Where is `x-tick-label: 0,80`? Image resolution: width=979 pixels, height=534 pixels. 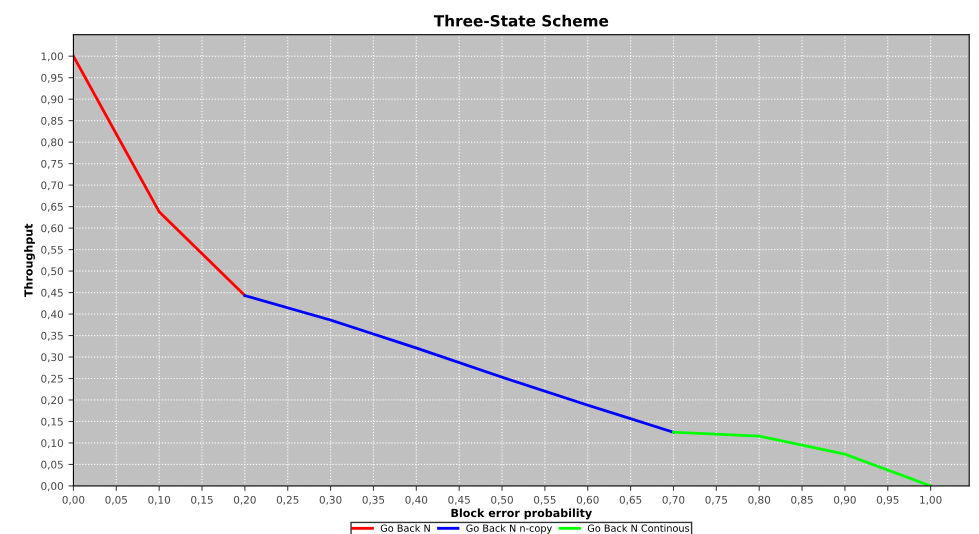
x-tick-label: 0,80 is located at coordinates (759, 500).